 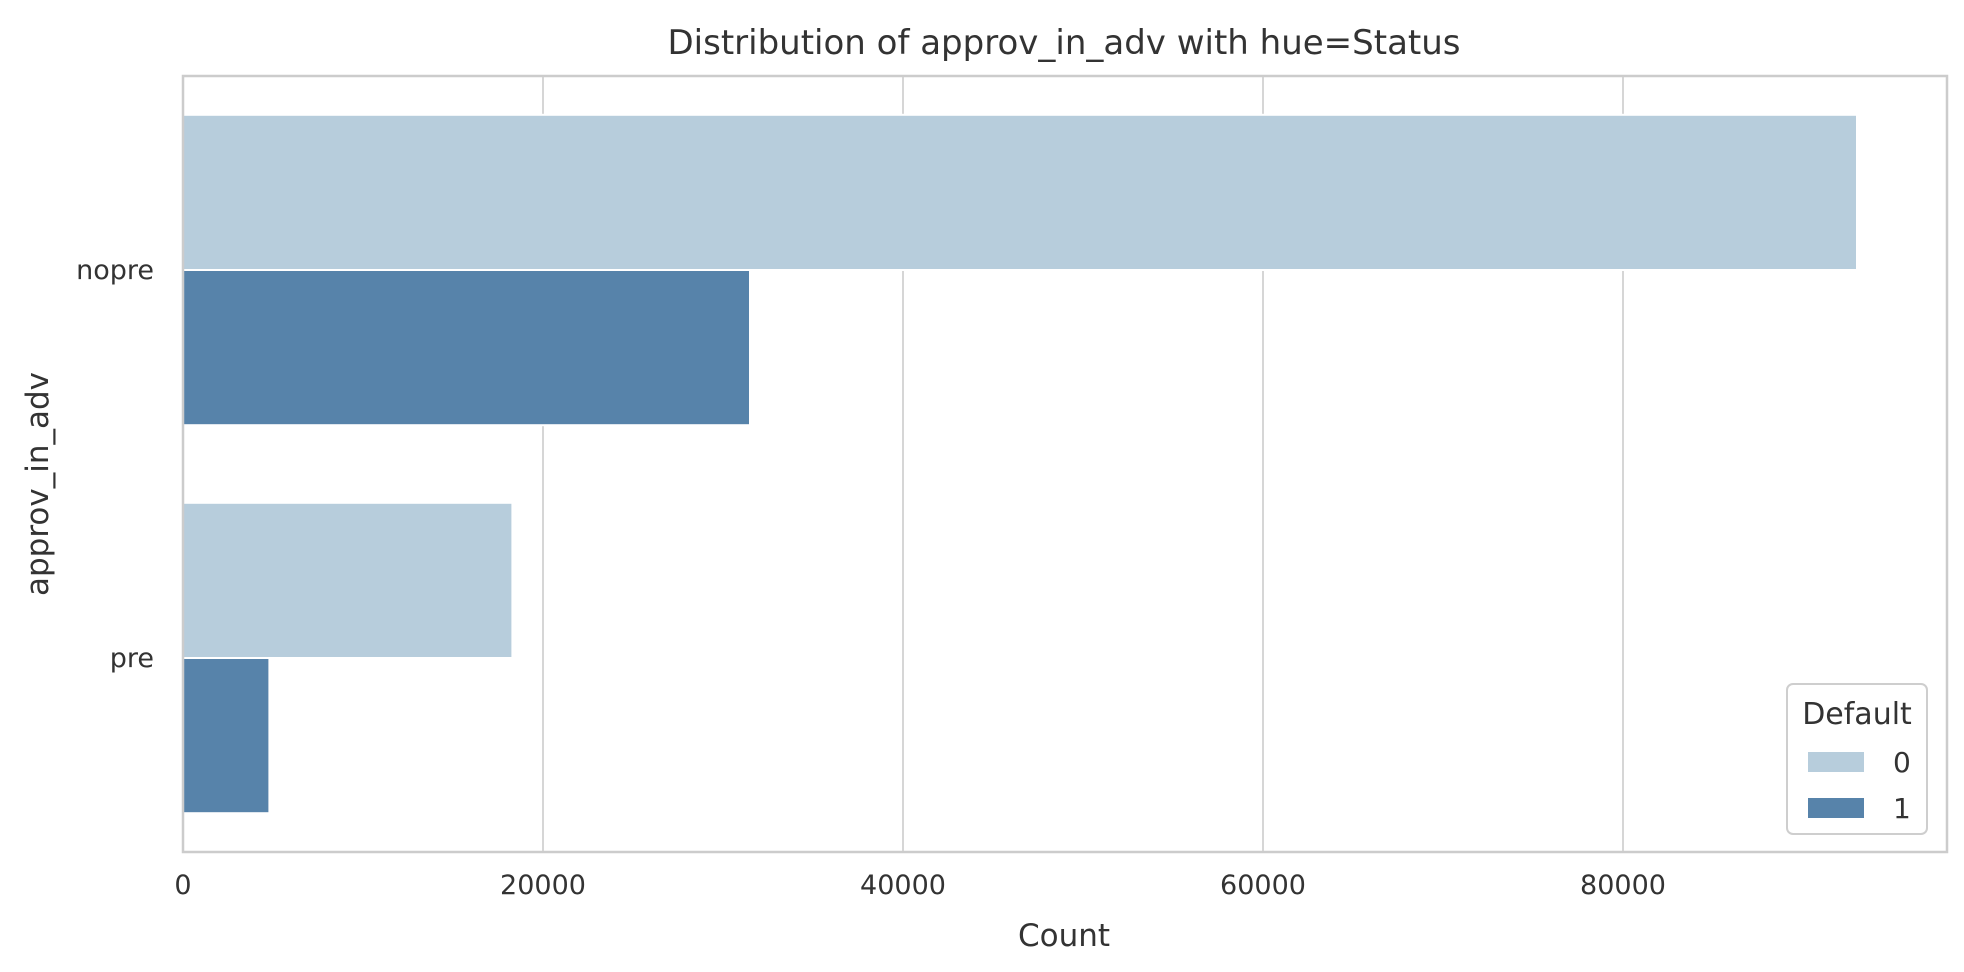 What do you see at coordinates (543, 885) in the screenshot?
I see `x-tick-label: 20000` at bounding box center [543, 885].